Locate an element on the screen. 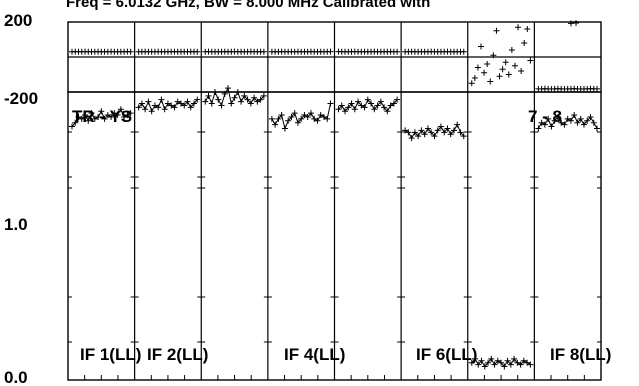  baseline-label-right: 7 - 8 is located at coordinates (545, 116).